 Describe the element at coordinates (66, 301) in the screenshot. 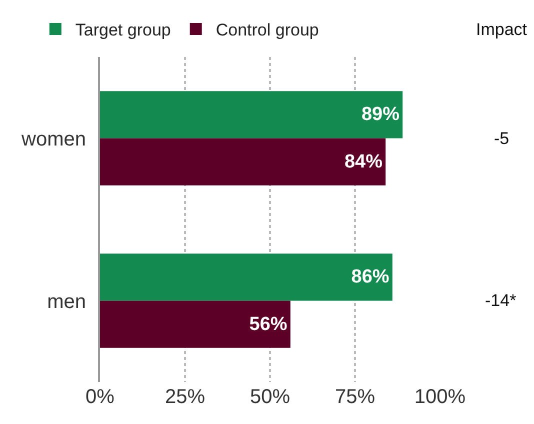

I see `y-tick-label: men` at that location.